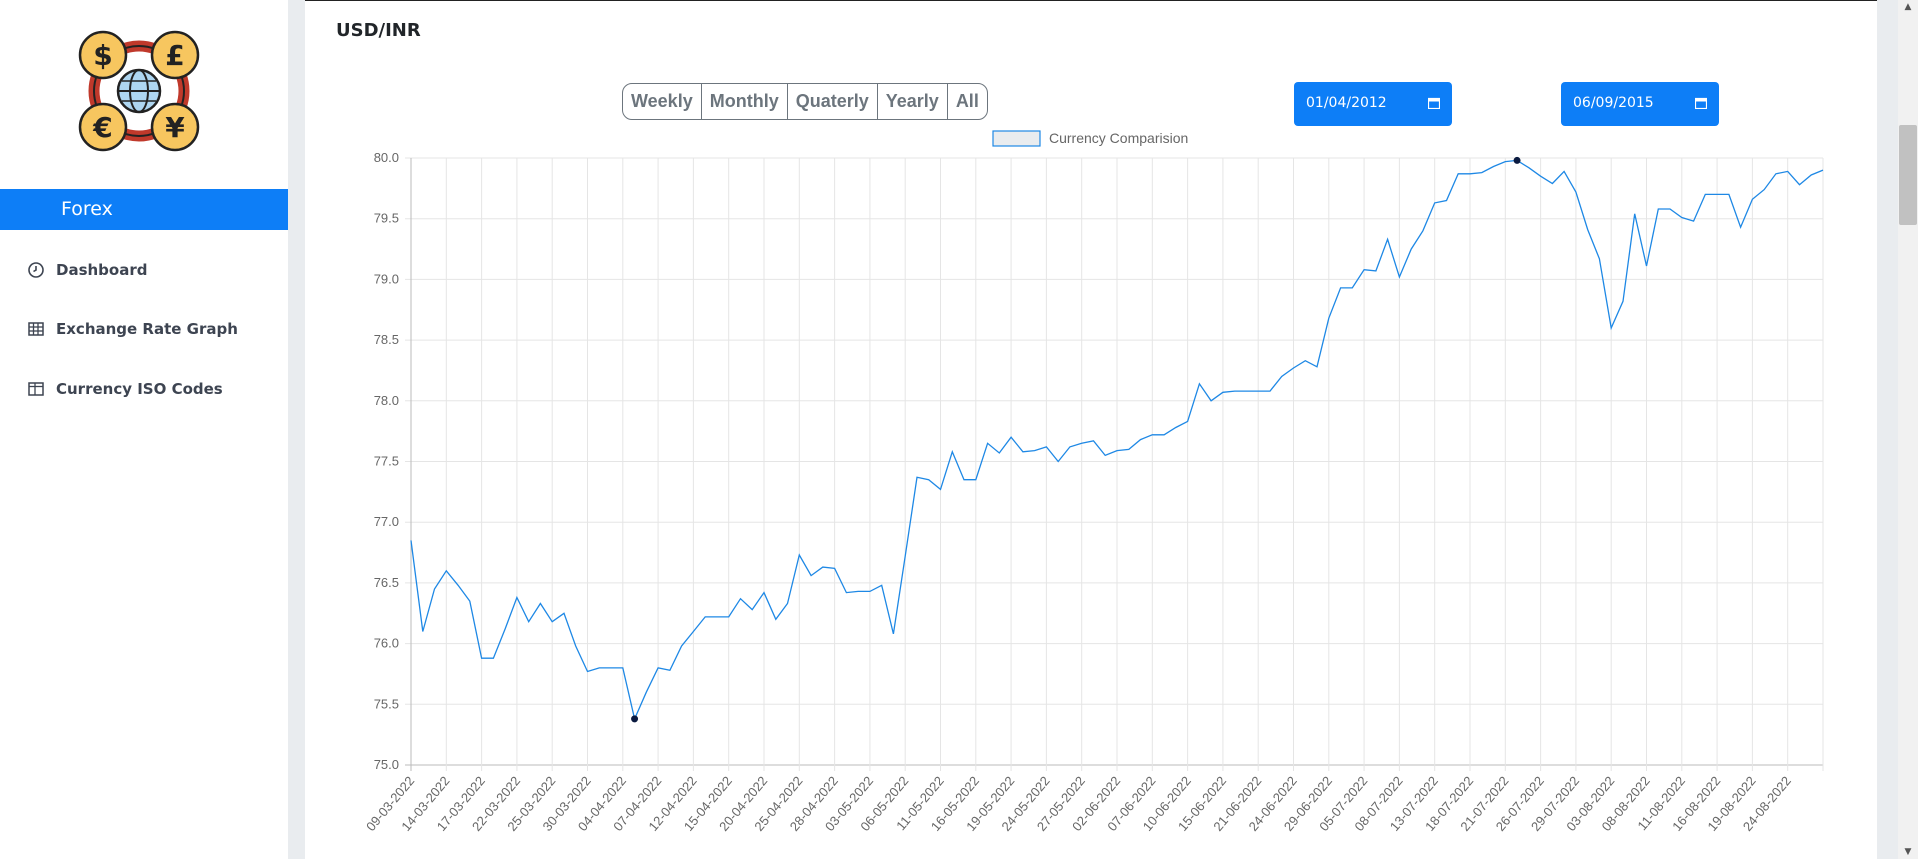 The image size is (1918, 859). Describe the element at coordinates (386, 400) in the screenshot. I see `y-tick-label: 78.0` at that location.